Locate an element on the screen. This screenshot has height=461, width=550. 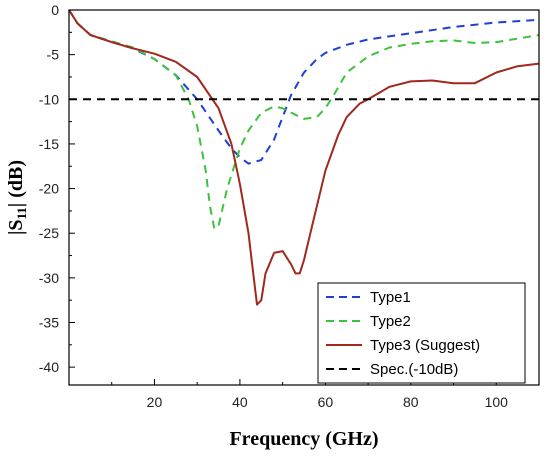
x-axis-title: Frequency (GHz) is located at coordinates (303, 439).